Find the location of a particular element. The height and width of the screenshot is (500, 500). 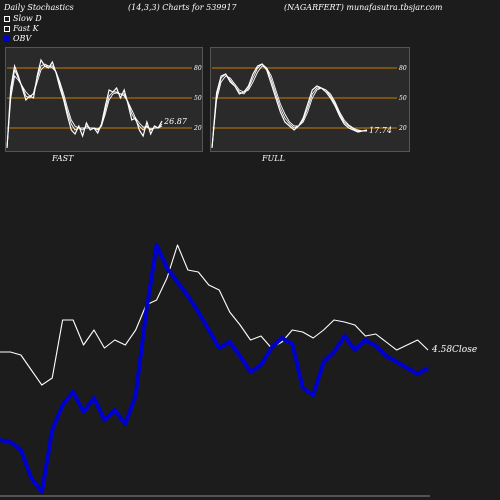

fast-level-label: 50 is located at coordinates (198, 98).